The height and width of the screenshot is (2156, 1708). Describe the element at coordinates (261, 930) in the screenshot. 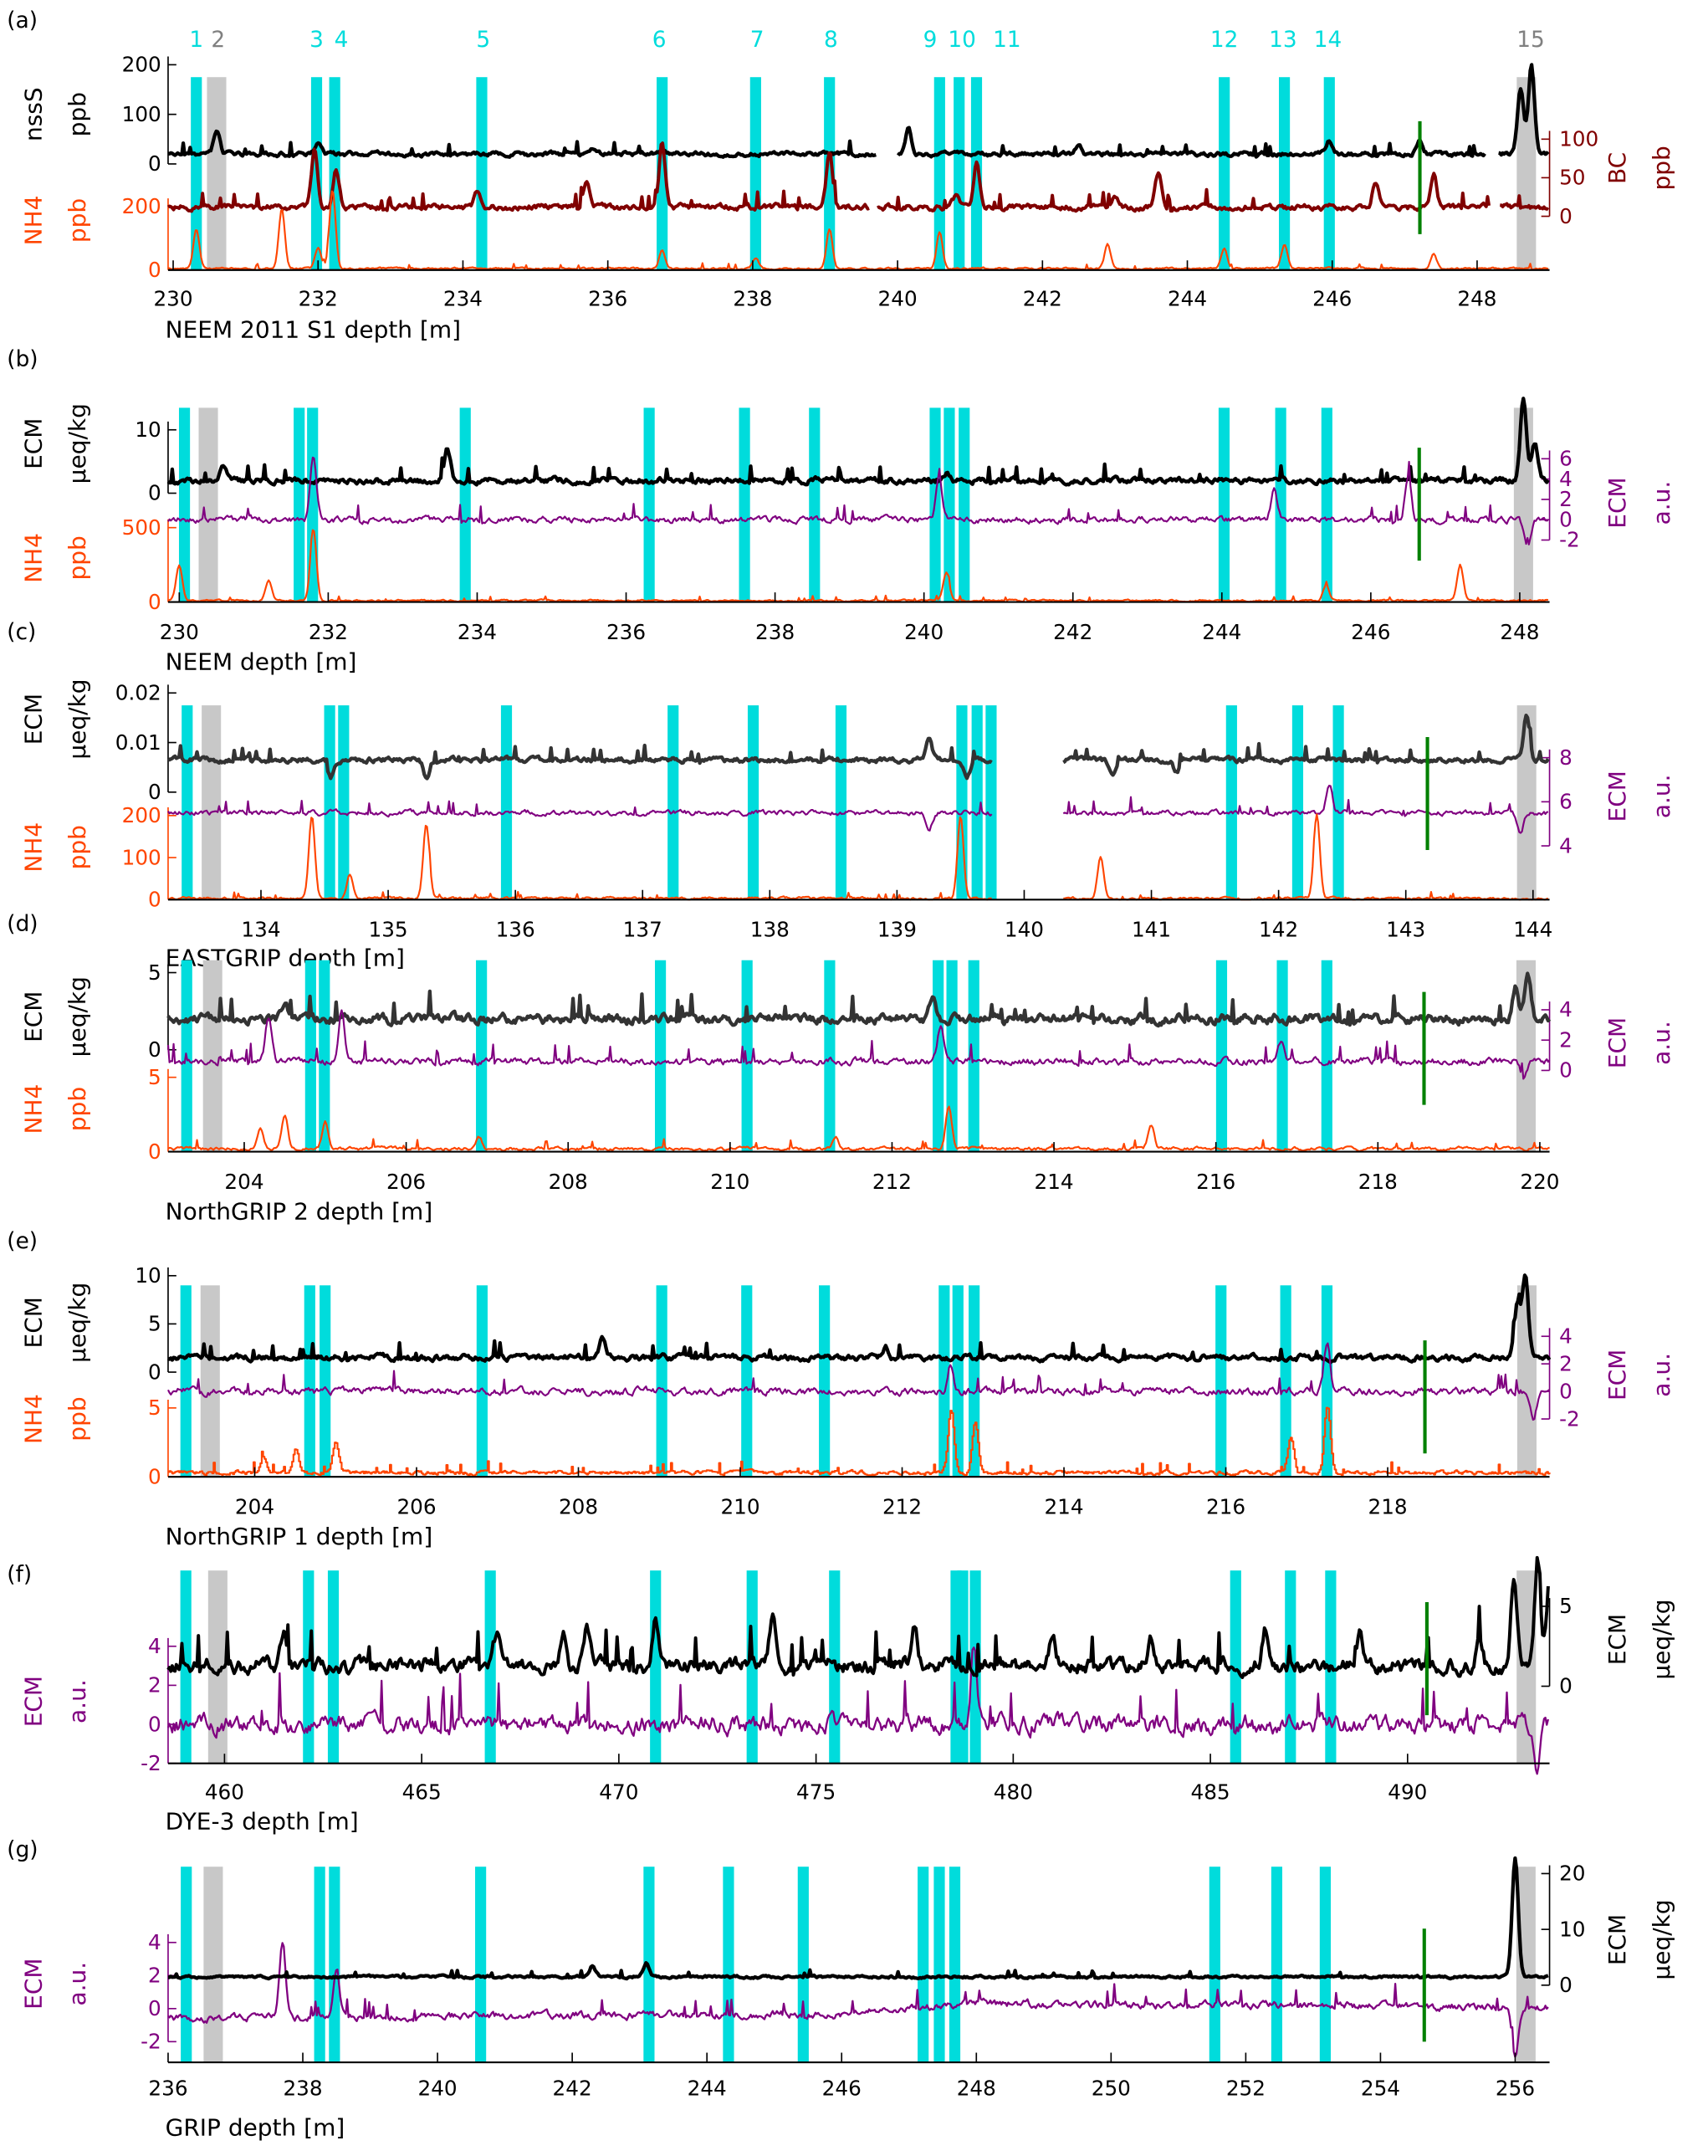

I see `x-tick-label: 134` at that location.